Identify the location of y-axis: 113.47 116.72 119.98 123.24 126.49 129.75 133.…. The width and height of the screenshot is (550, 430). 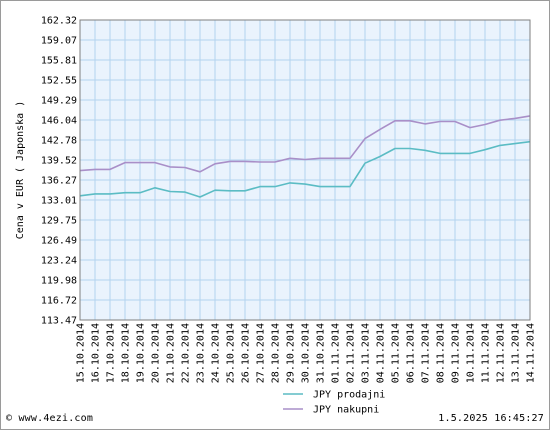
(59, 171).